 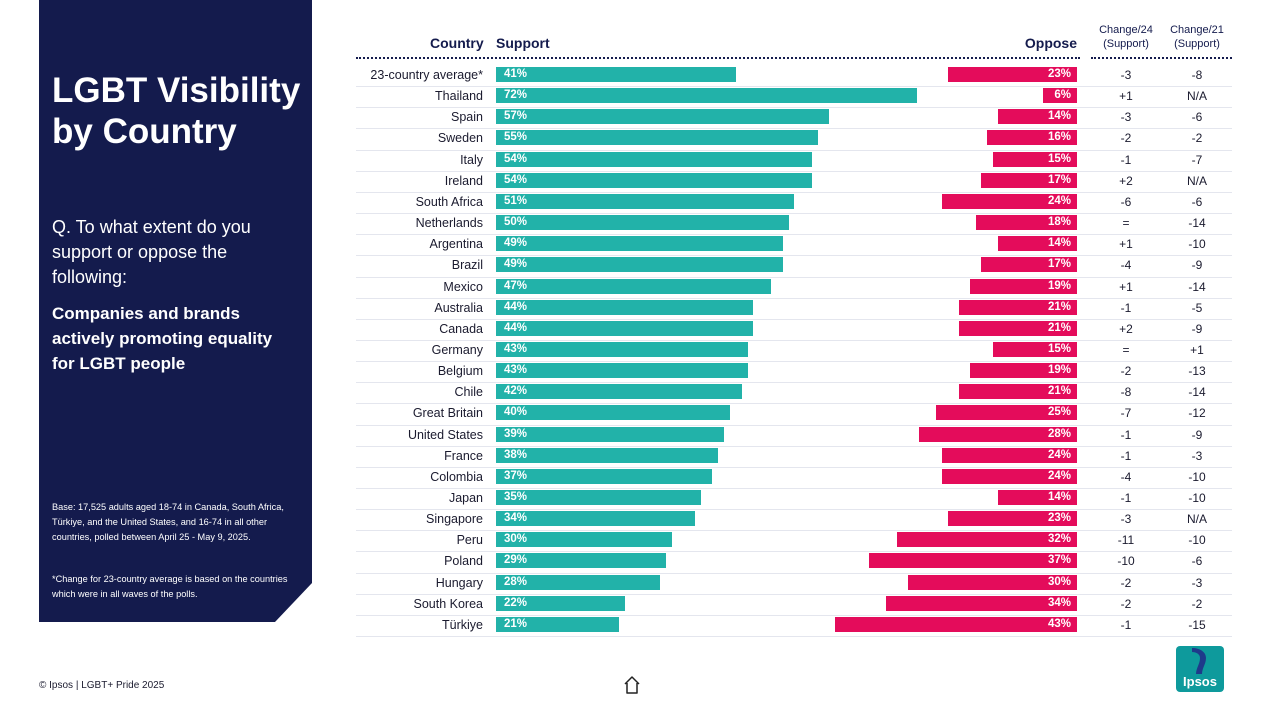 I want to click on change24-value: -10, so click(x=1126, y=561).